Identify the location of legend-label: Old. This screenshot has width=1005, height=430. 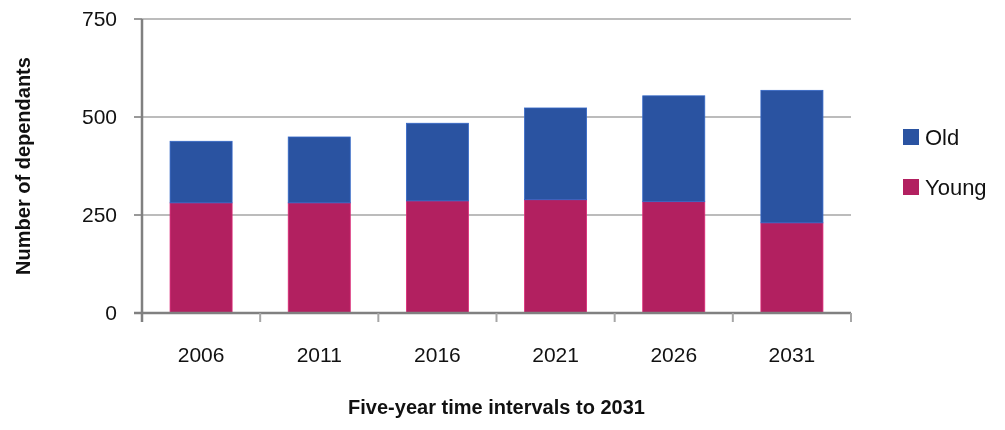
(942, 137).